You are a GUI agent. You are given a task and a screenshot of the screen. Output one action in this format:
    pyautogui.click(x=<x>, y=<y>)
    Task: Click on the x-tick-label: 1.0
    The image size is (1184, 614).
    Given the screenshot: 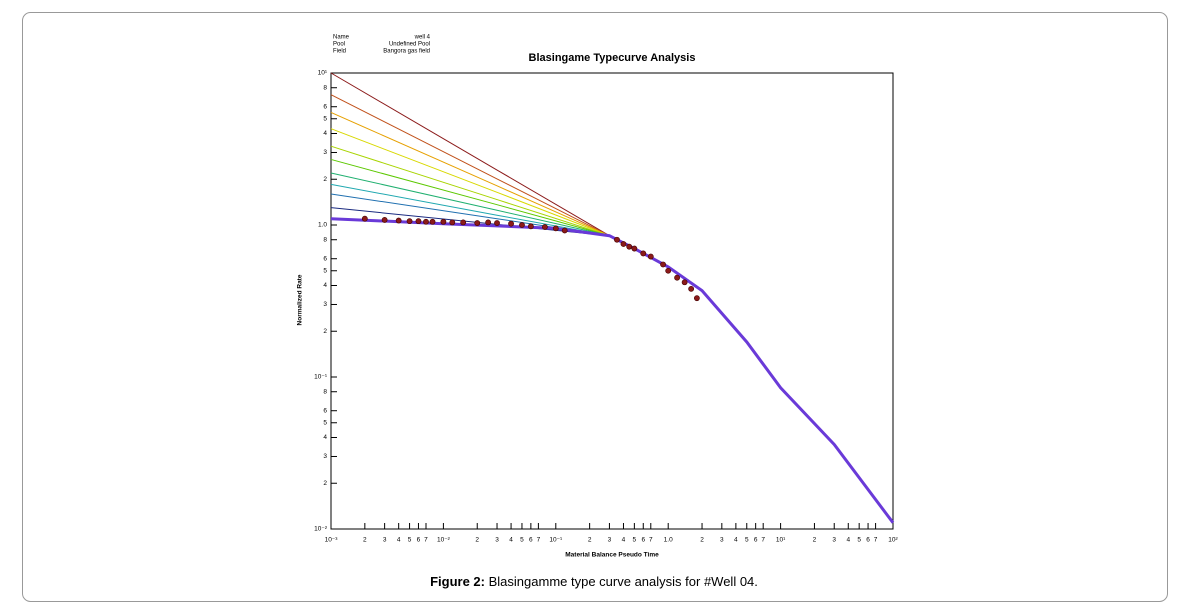 What is the action you would take?
    pyautogui.click(x=668, y=540)
    